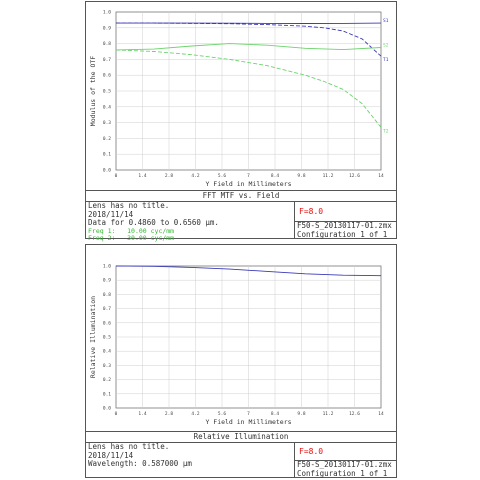 This screenshot has width=480, height=480. I want to click on mtf-date: 2018/11/14, so click(111, 214).